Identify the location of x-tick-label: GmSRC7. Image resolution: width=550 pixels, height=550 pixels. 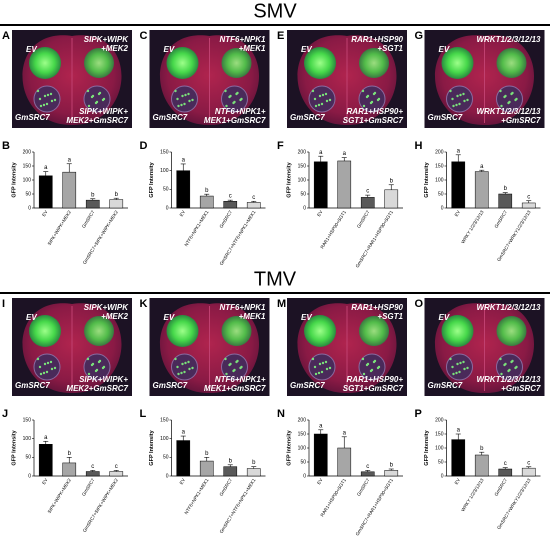
(225, 219).